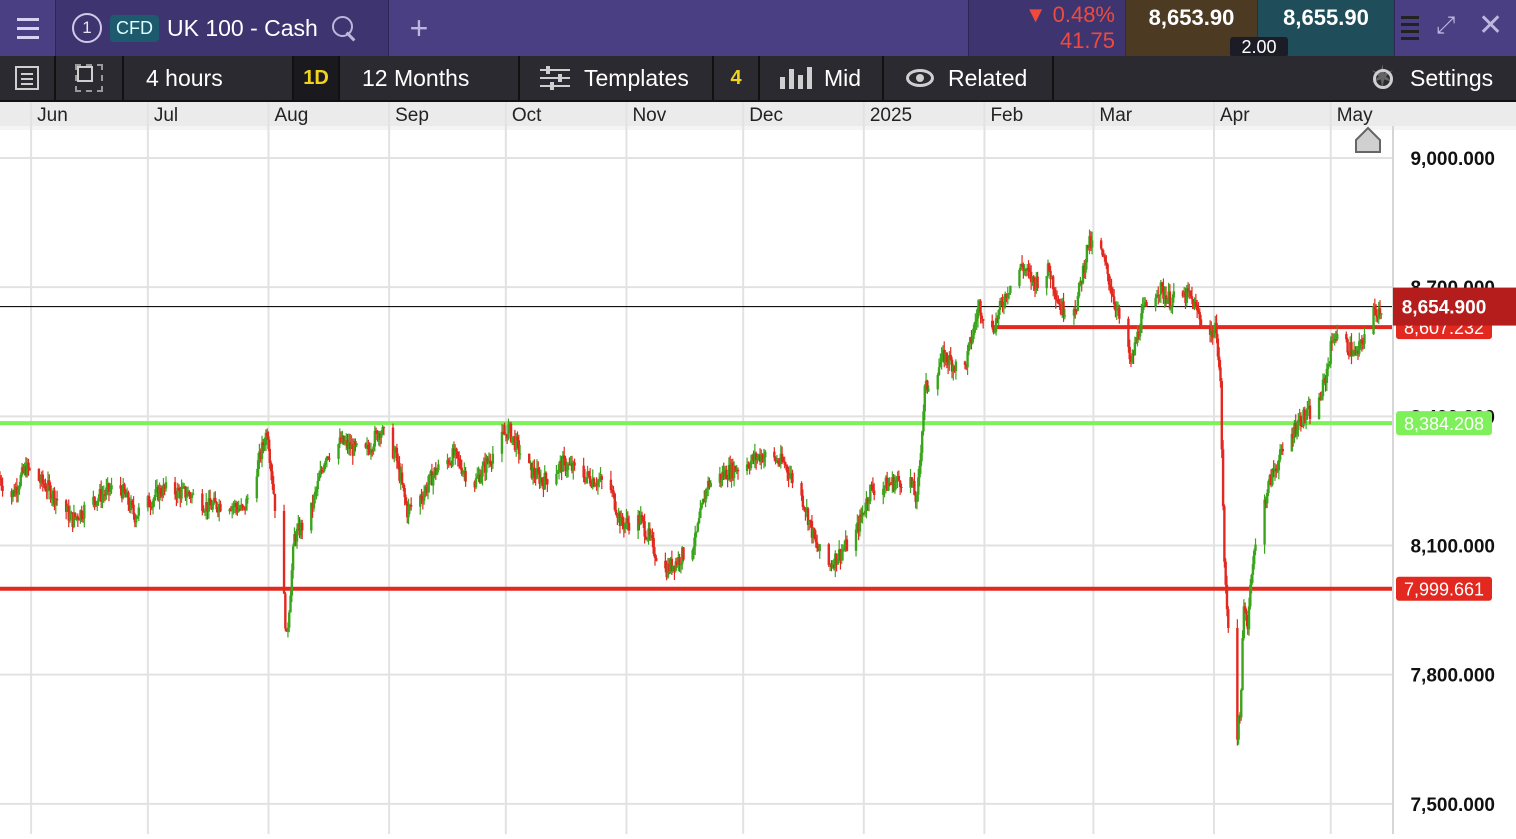 The image size is (1516, 839). What do you see at coordinates (1444, 423) in the screenshot?
I see `level-tag` at bounding box center [1444, 423].